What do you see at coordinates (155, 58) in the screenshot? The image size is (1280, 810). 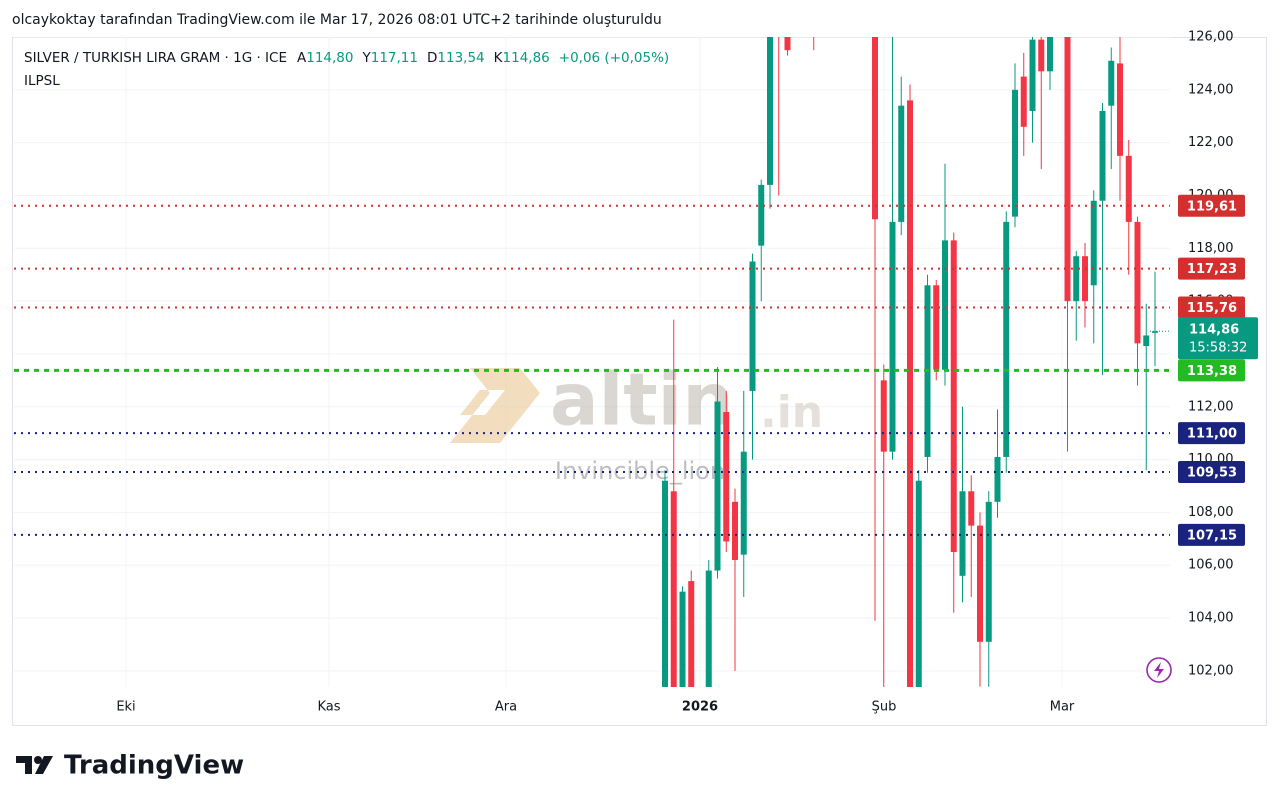 I see `title: SILVER / TURKISH LIRA GRAM · 1G · ICE` at bounding box center [155, 58].